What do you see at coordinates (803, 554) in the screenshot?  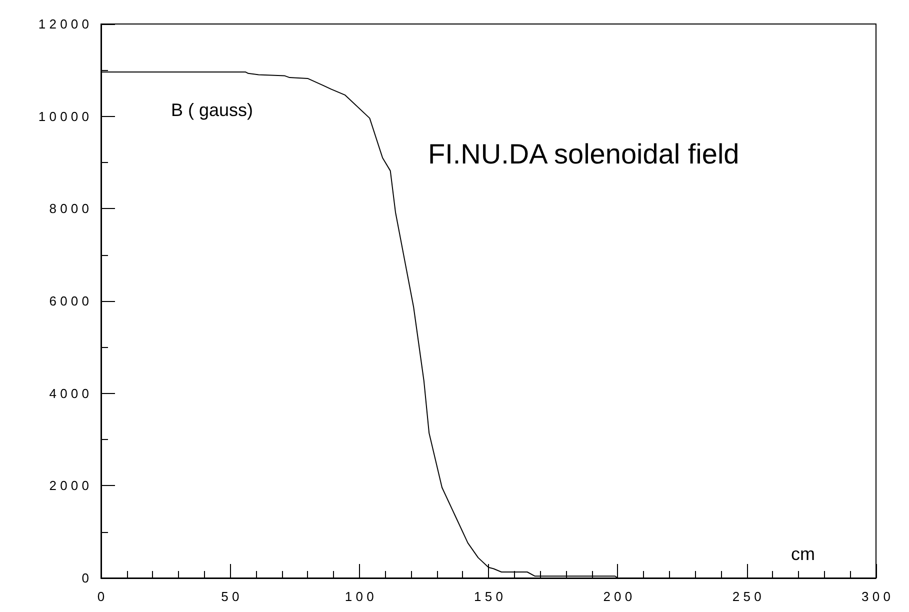 I see `x-axis-title: cm` at bounding box center [803, 554].